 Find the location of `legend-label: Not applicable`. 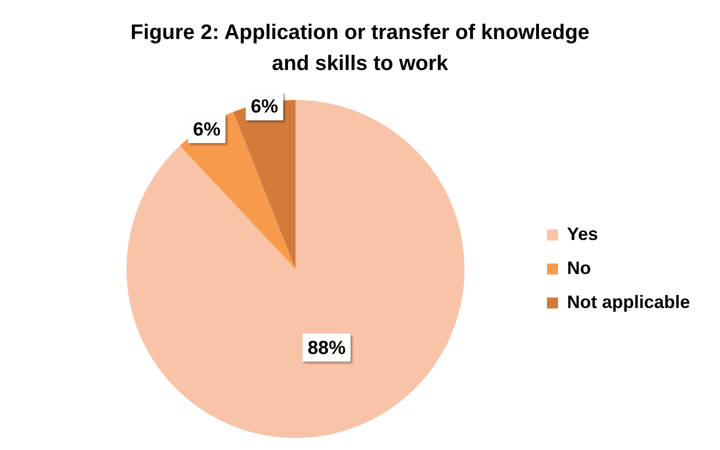

legend-label: Not applicable is located at coordinates (628, 302).